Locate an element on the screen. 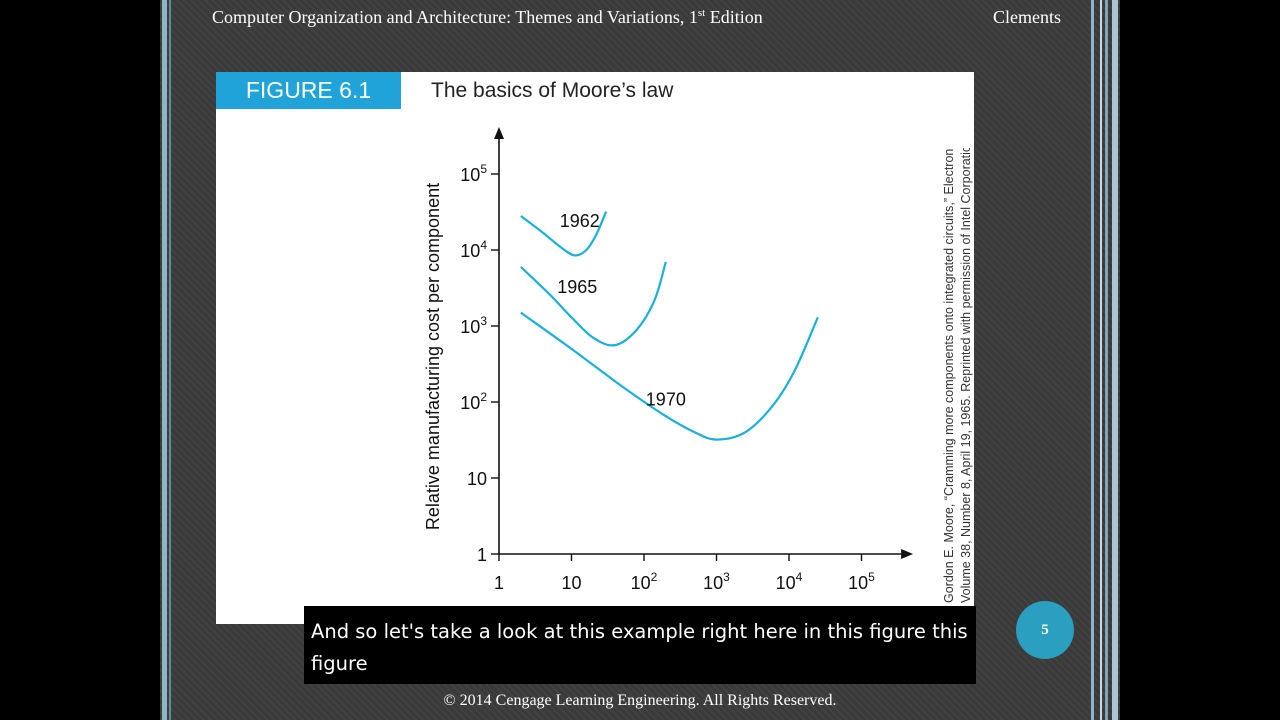  page-number-badge: 5 is located at coordinates (1045, 630).